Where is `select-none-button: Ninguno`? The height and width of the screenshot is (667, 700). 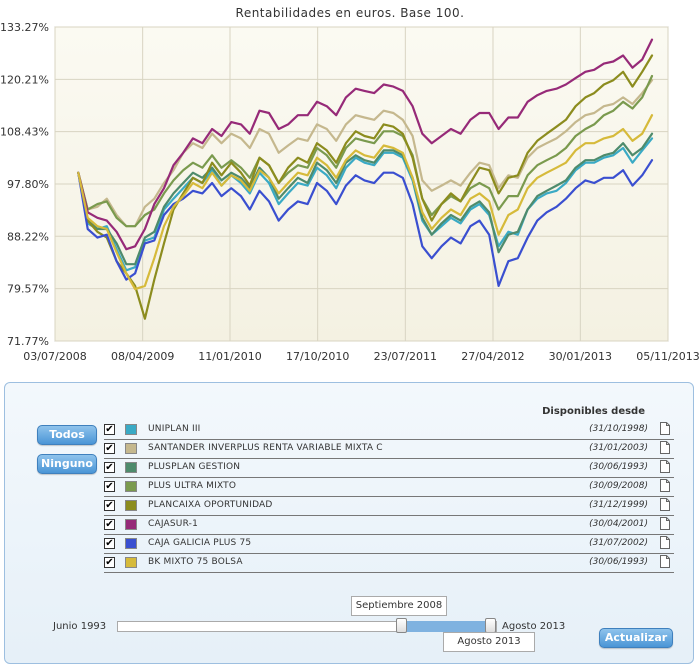
select-none-button: Ninguno is located at coordinates (67, 464).